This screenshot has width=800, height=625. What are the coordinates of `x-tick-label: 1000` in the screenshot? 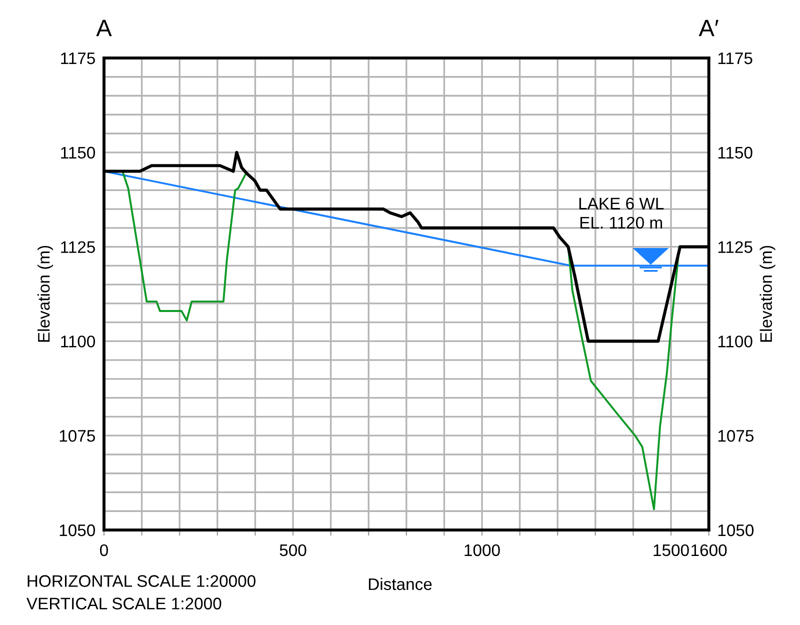 It's located at (482, 550).